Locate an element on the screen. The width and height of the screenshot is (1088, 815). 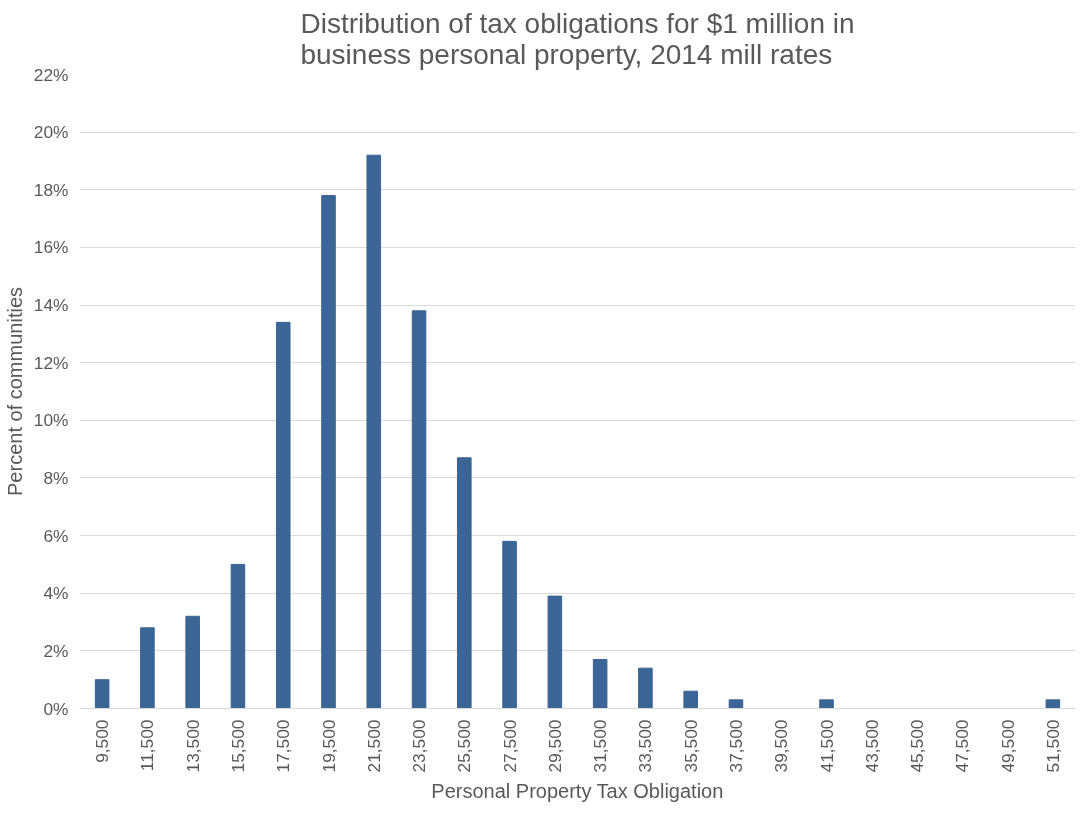
chart-title: Distribution of tax obligations for $1 million in business personal property, 2014 mill rates is located at coordinates (577, 38).